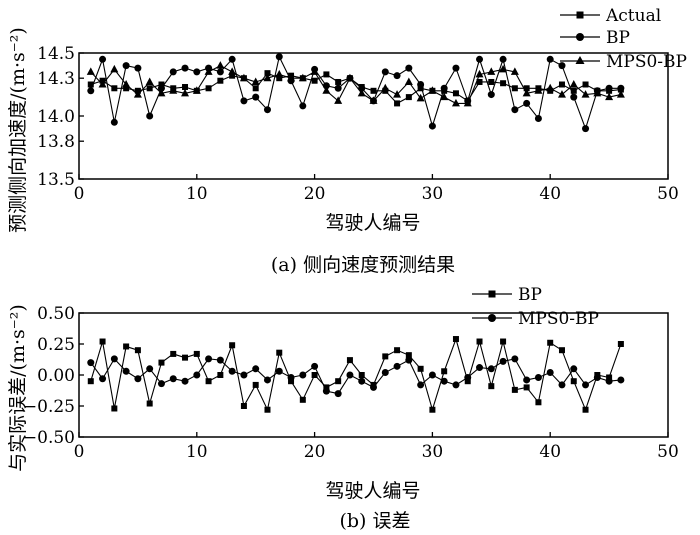 Image resolution: width=700 pixels, height=535 pixels. What do you see at coordinates (550, 452) in the screenshot?
I see `chart-b-xtick-label: 40` at bounding box center [550, 452].